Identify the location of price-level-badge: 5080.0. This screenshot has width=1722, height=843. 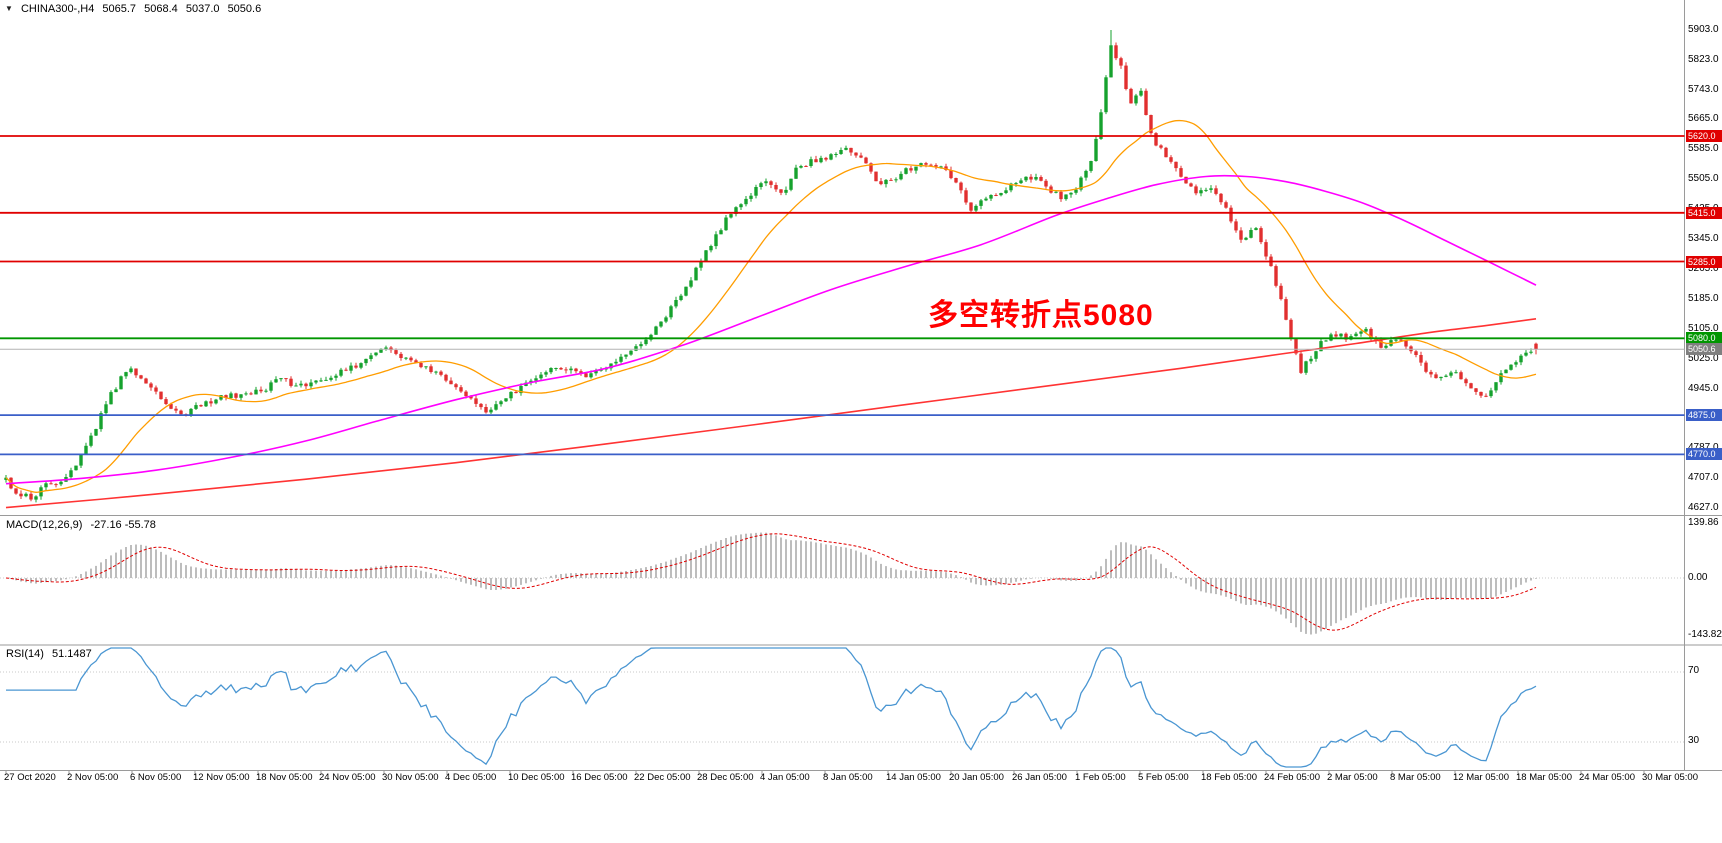
(1704, 338).